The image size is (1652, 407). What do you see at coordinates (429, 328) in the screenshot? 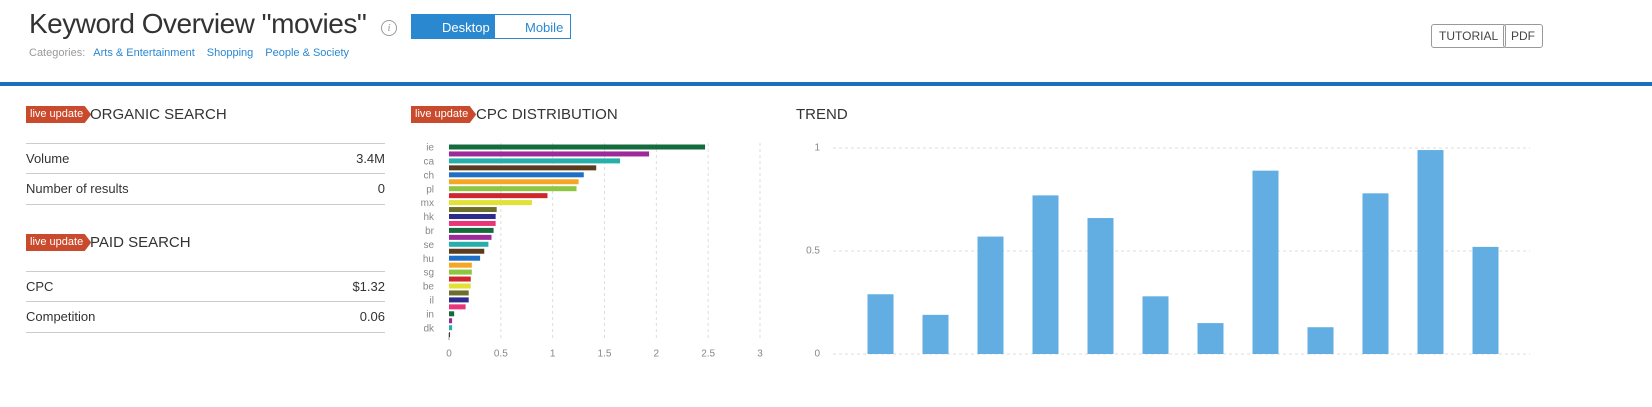
I see `y-tick-label: dk` at bounding box center [429, 328].